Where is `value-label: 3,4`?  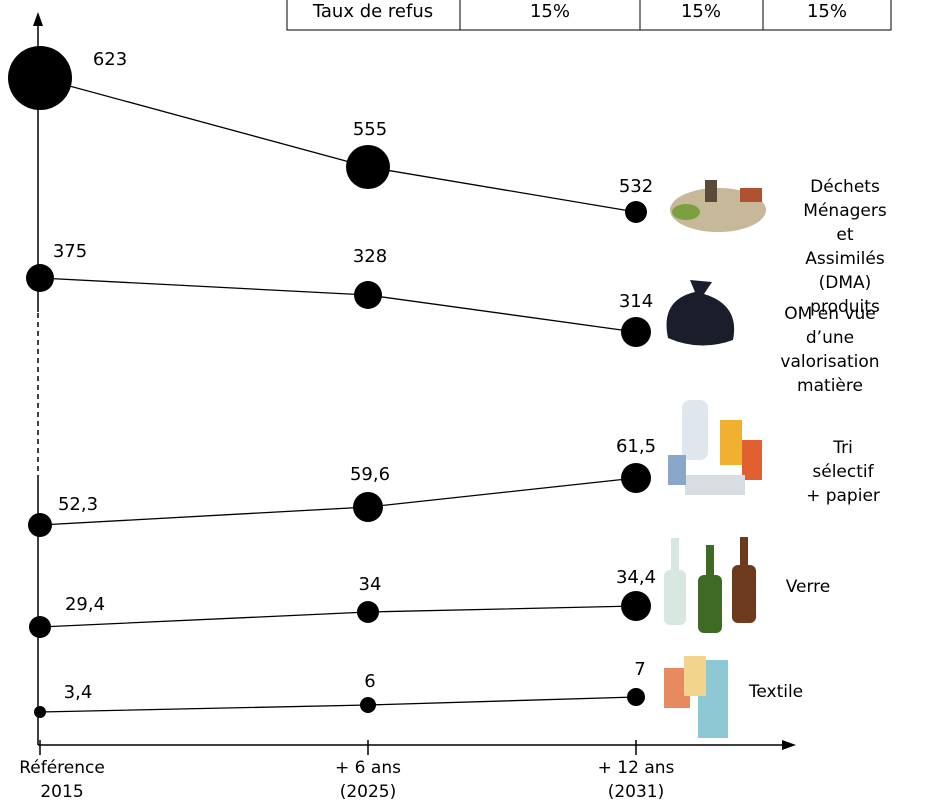
value-label: 3,4 is located at coordinates (78, 692).